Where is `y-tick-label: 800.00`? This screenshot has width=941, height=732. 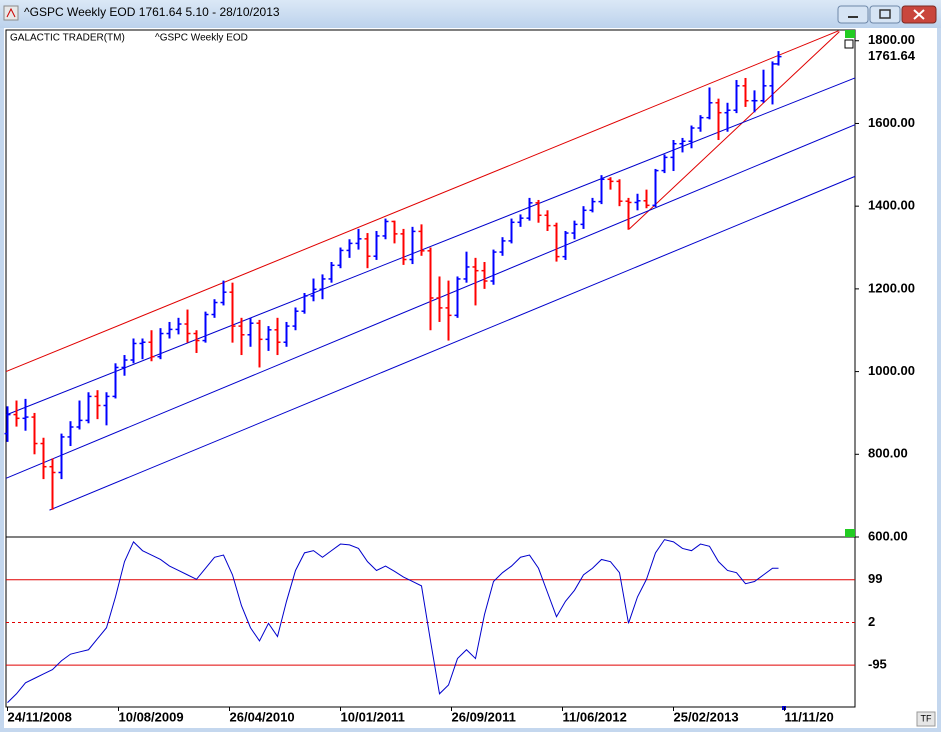 y-tick-label: 800.00 is located at coordinates (888, 453).